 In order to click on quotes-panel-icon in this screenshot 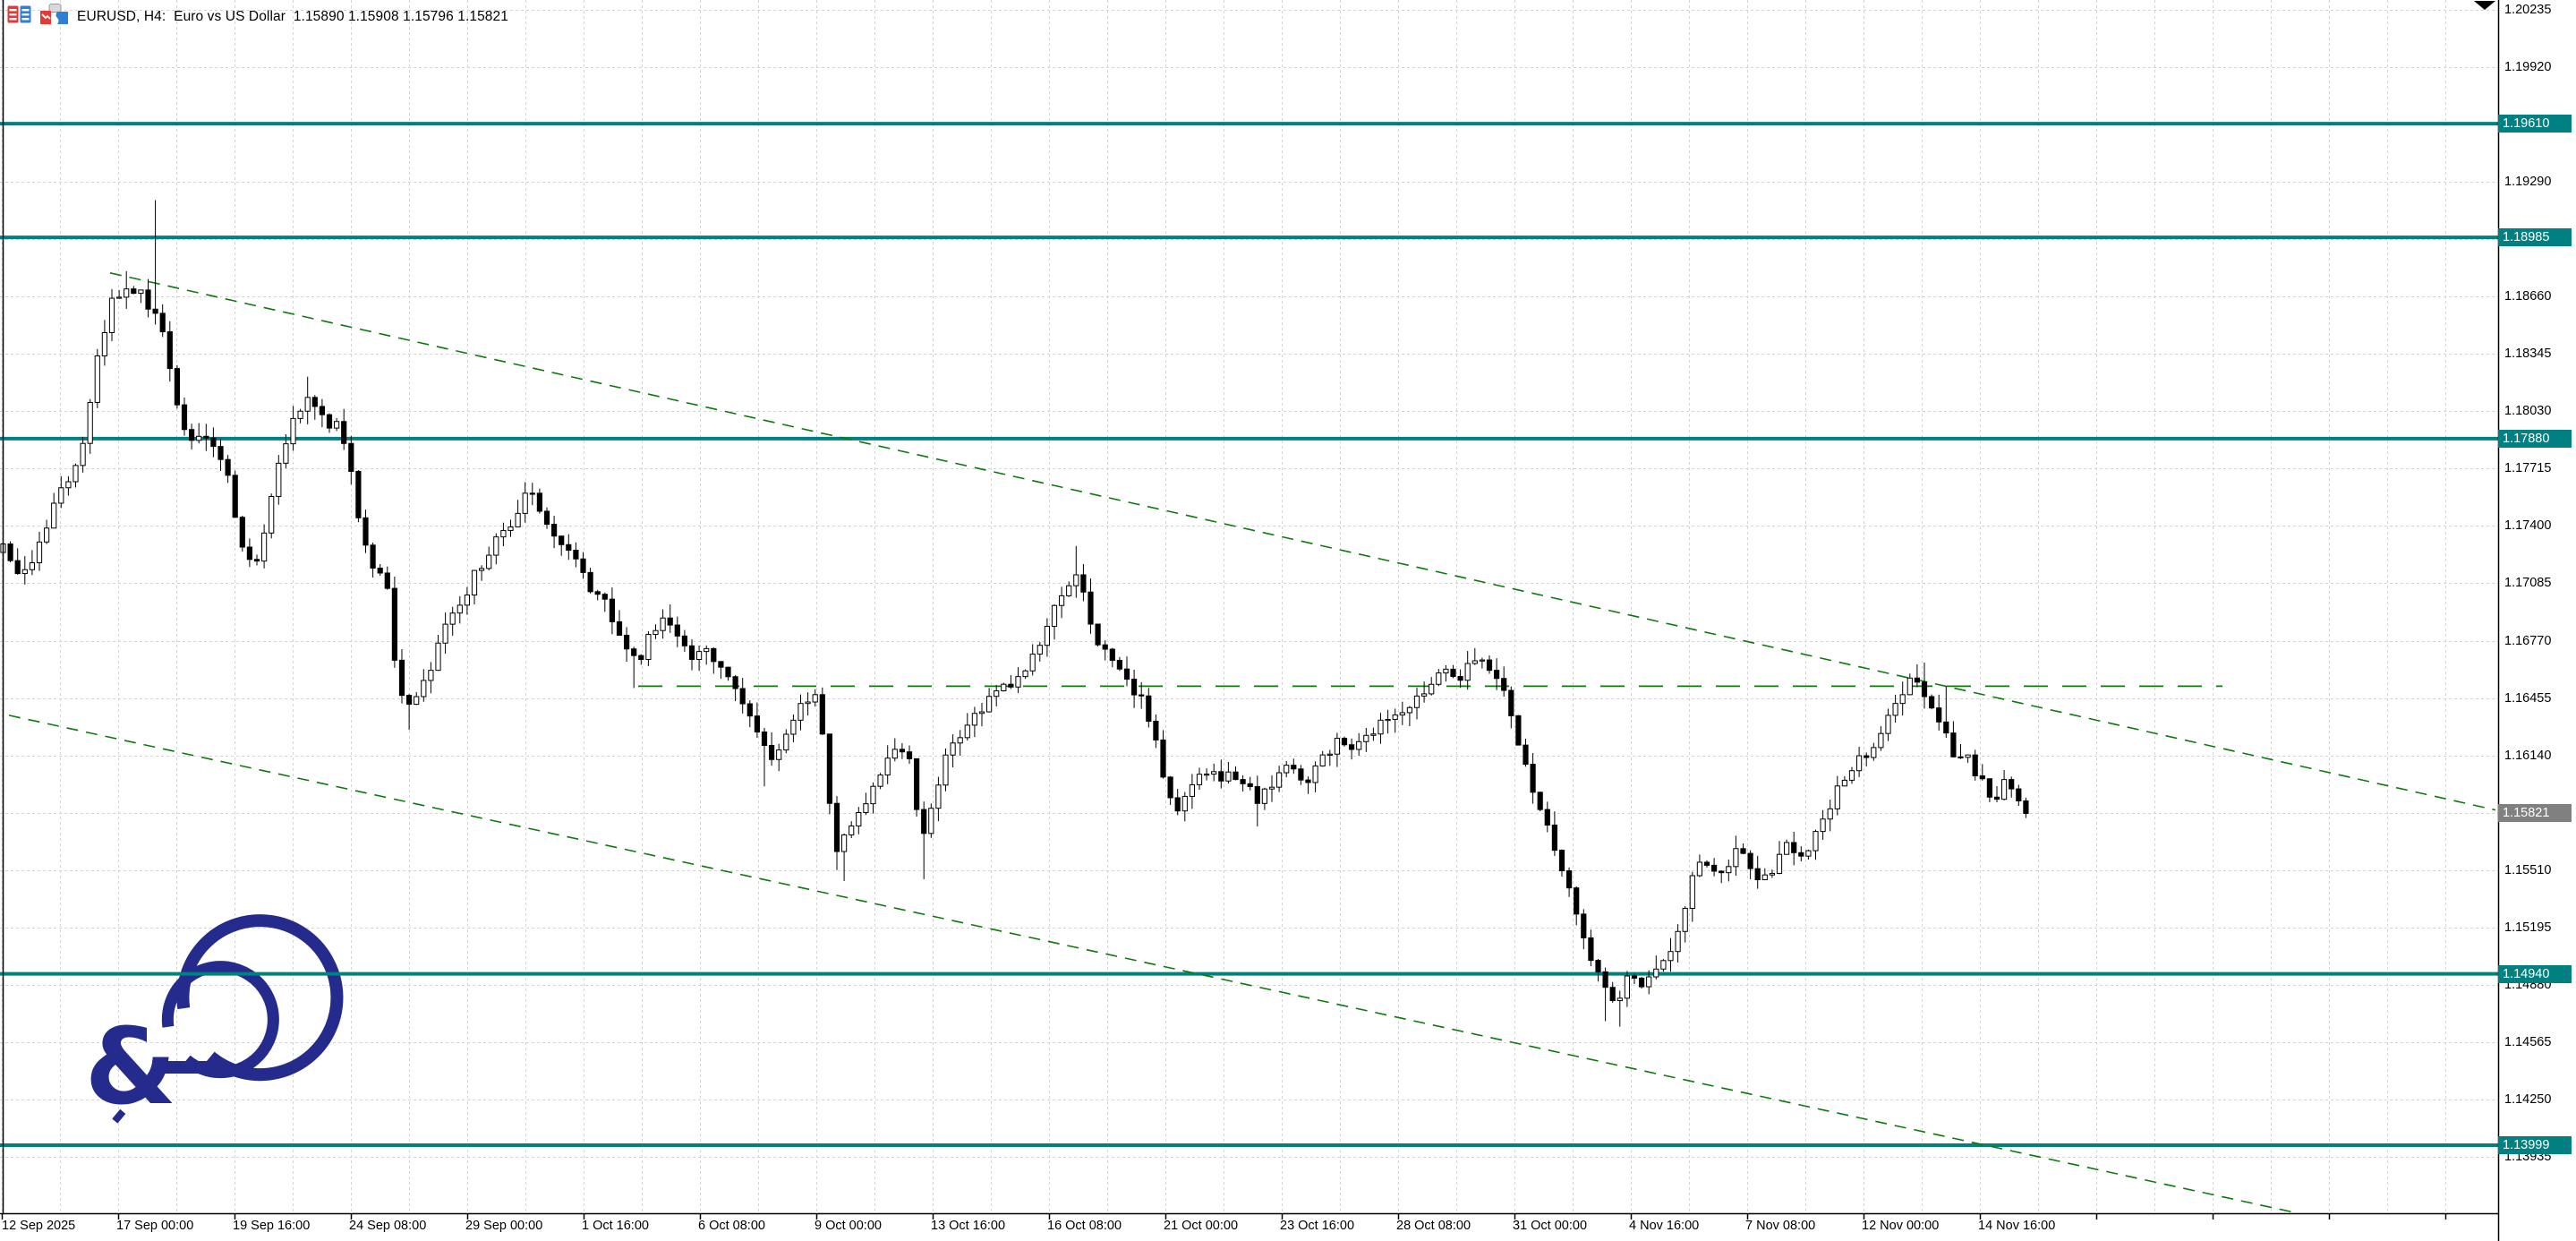, I will do `click(19, 16)`.